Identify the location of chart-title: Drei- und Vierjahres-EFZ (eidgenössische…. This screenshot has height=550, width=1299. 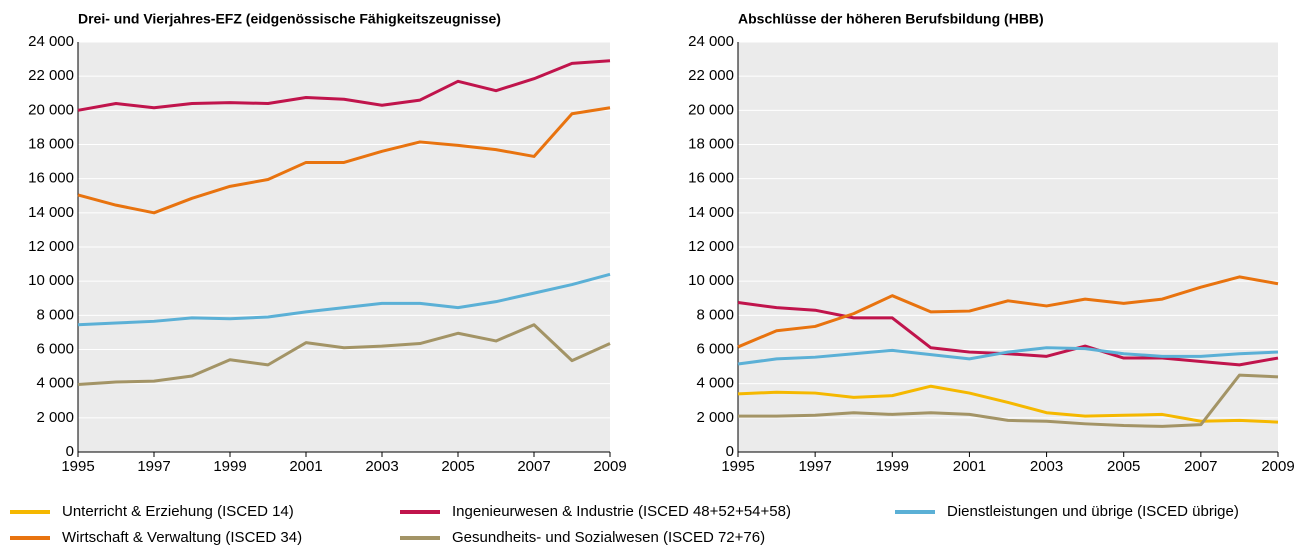
(289, 19).